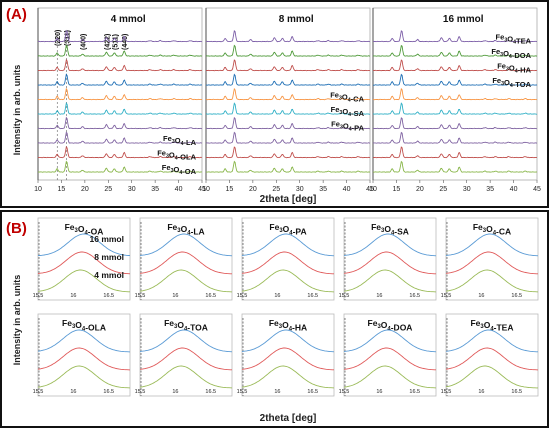  What do you see at coordinates (125, 42) in the screenshot?
I see `miller-index-label: (440)` at bounding box center [125, 42].